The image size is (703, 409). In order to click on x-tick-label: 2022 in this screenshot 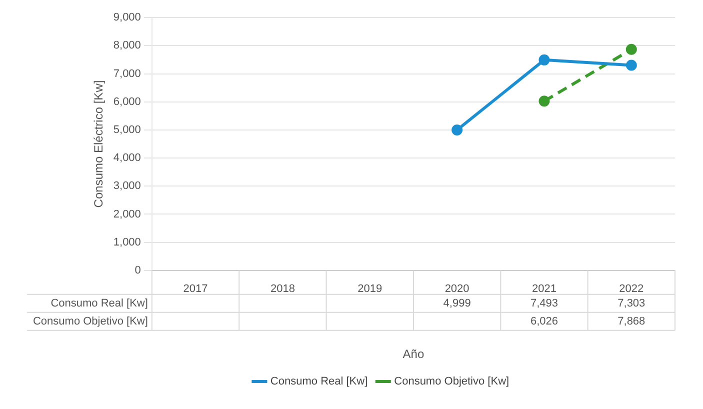, I will do `click(631, 289)`.